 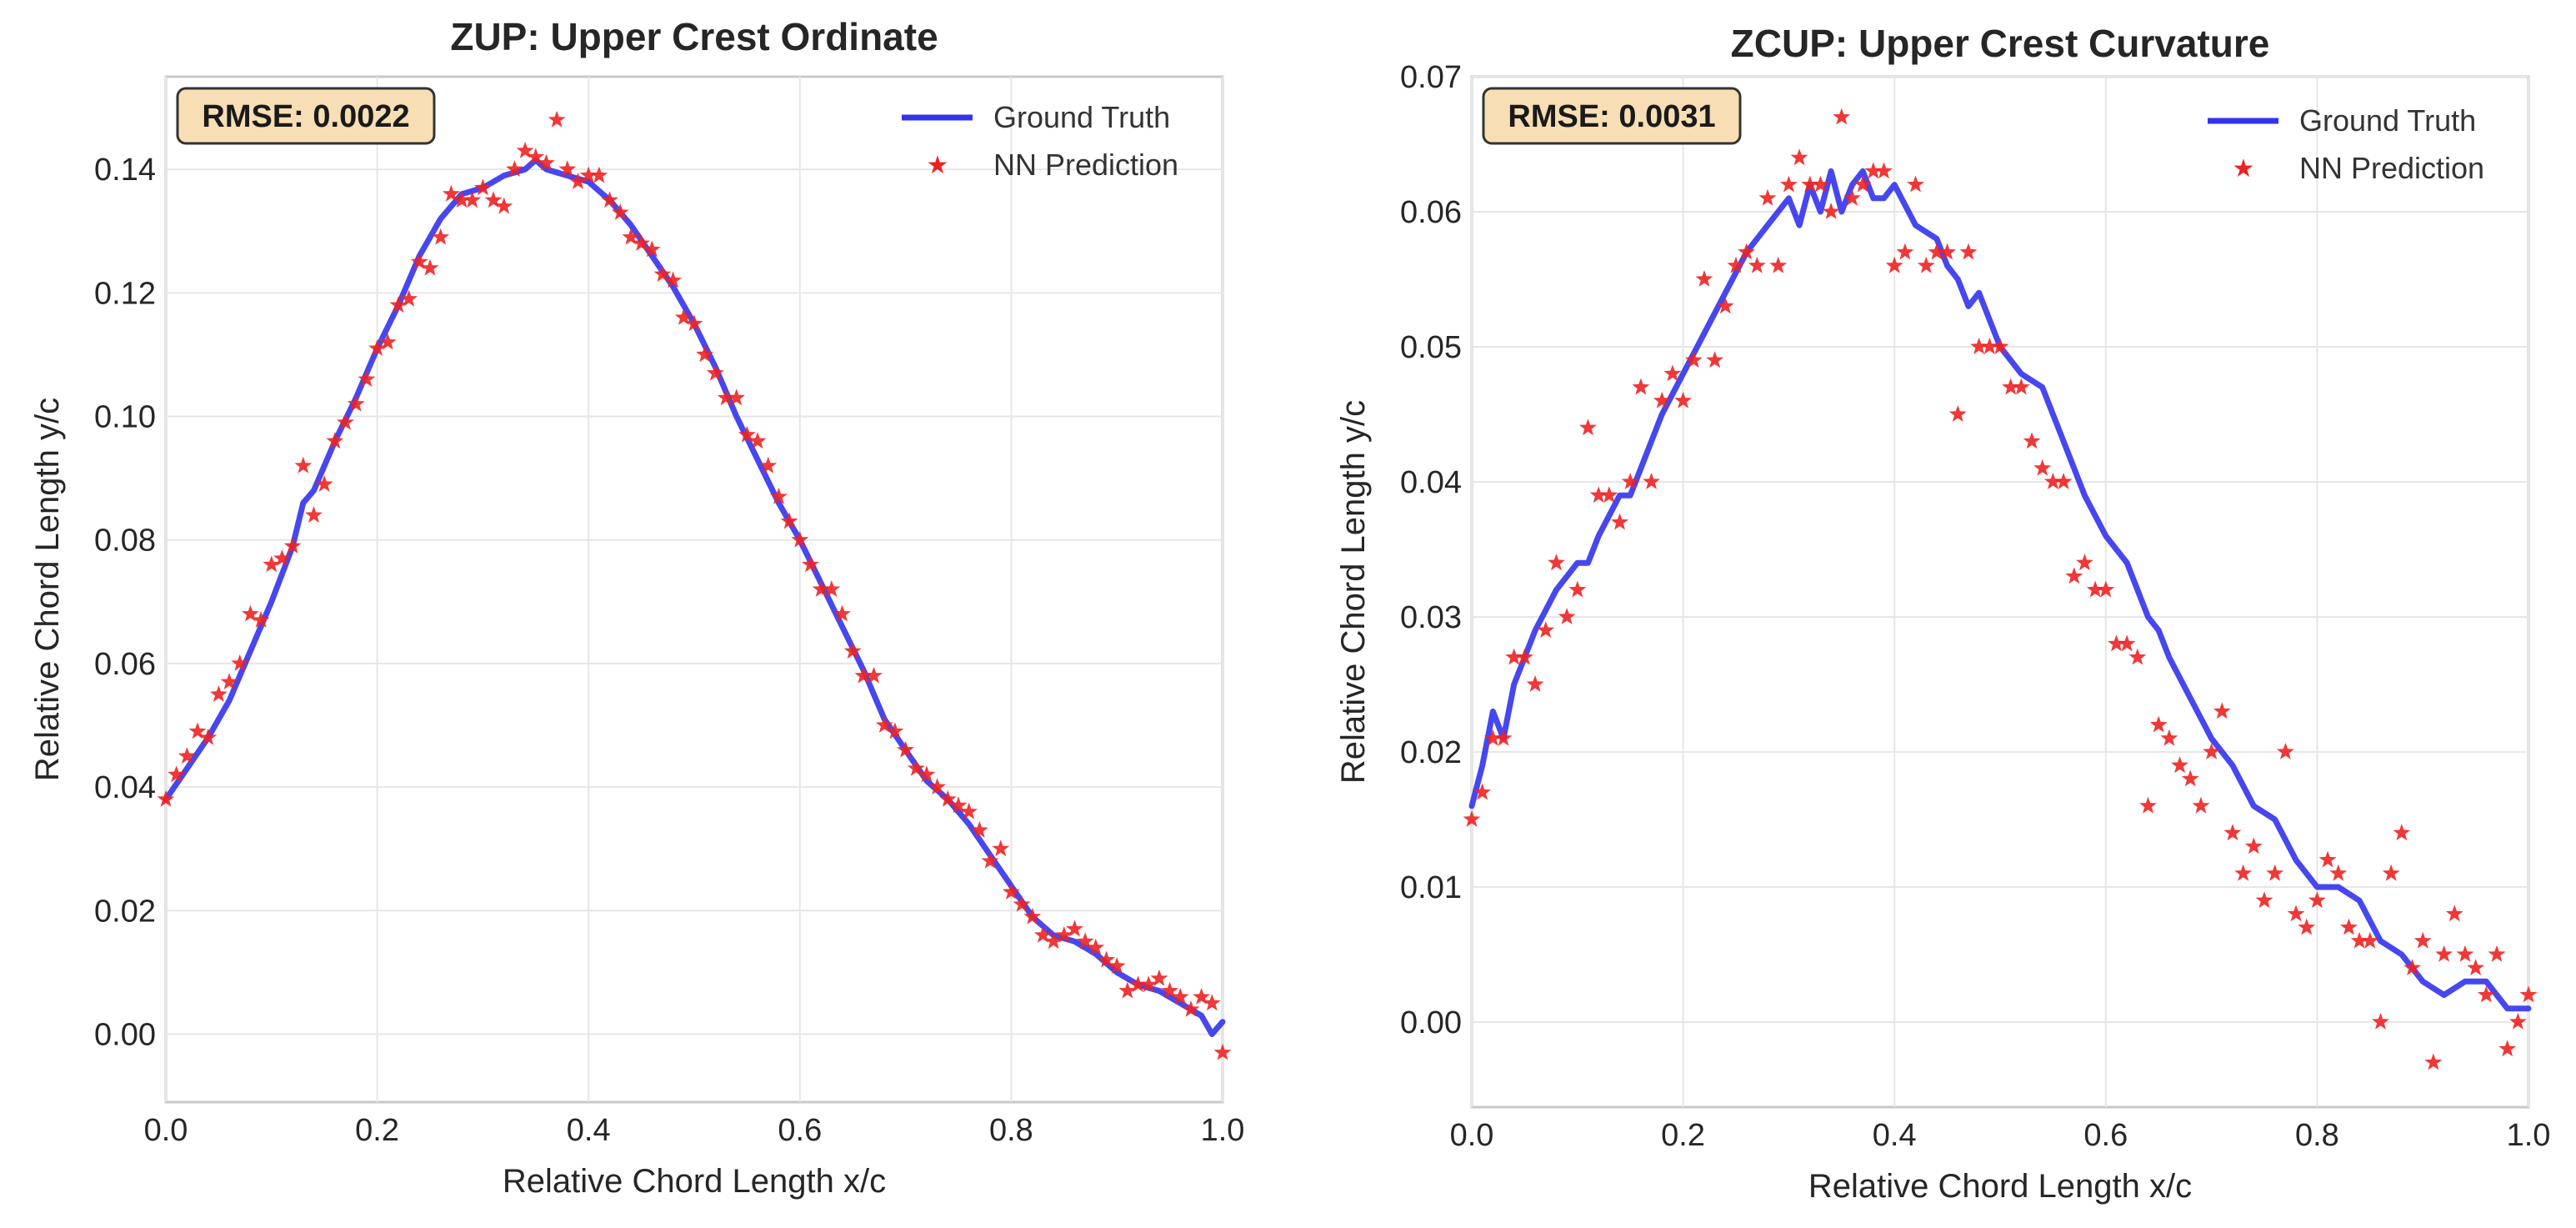 I want to click on y-tick-label: 0.08, so click(x=125, y=541).